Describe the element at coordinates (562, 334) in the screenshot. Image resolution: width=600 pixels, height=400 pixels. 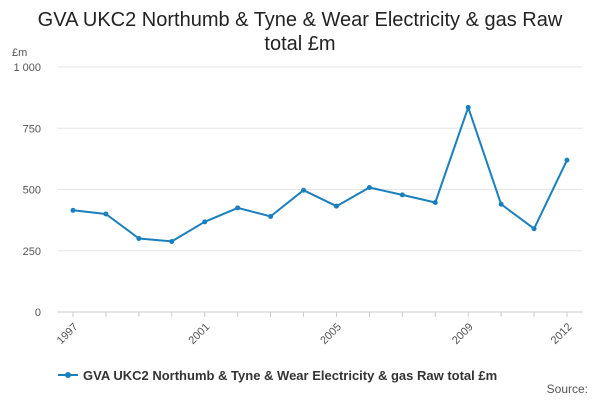
I see `x-tick-label: 2012` at that location.